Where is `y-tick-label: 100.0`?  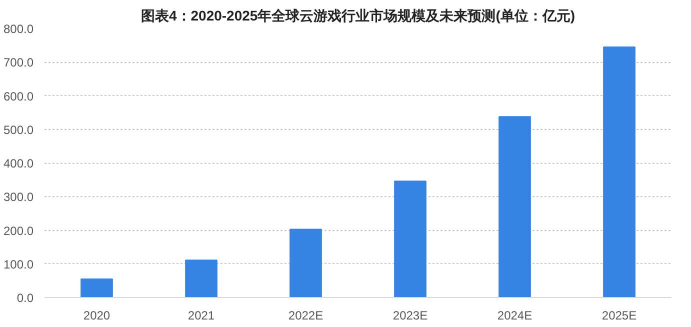
y-tick-label: 100.0 is located at coordinates (18, 264).